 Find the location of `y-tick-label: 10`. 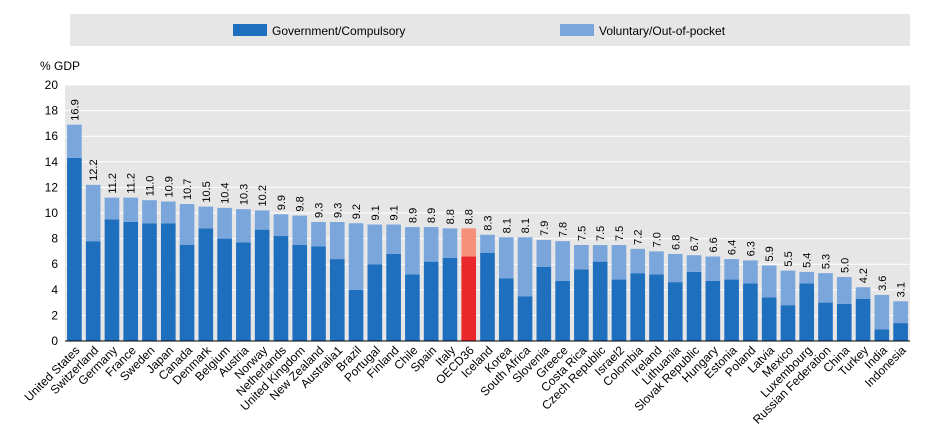

y-tick-label: 10 is located at coordinates (52, 213).